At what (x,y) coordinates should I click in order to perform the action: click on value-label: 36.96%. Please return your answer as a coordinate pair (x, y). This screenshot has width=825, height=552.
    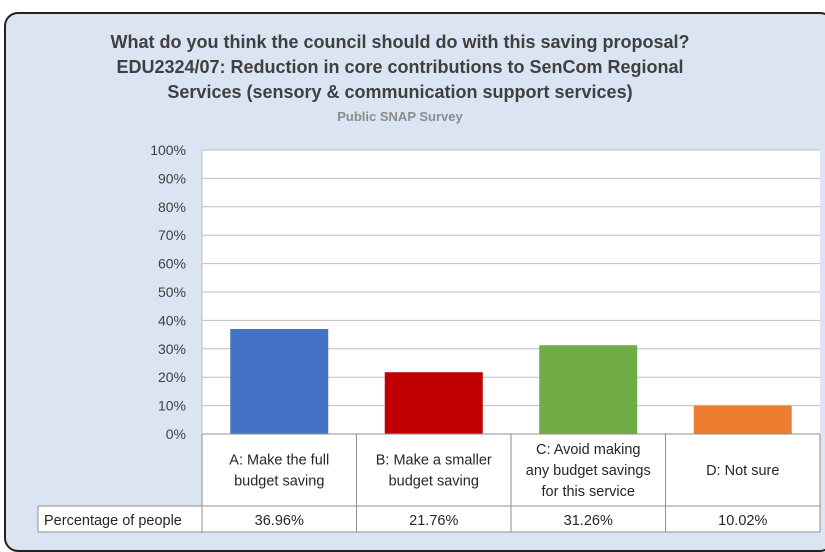
    Looking at the image, I should click on (279, 521).